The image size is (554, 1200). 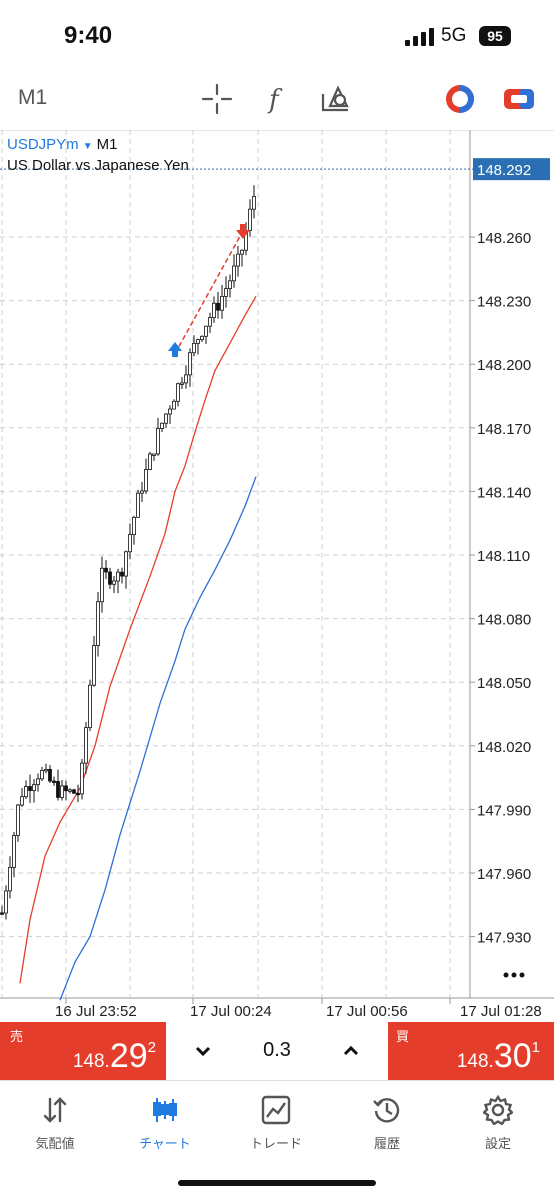 What do you see at coordinates (276, 1110) in the screenshot?
I see `trade-tab-icon` at bounding box center [276, 1110].